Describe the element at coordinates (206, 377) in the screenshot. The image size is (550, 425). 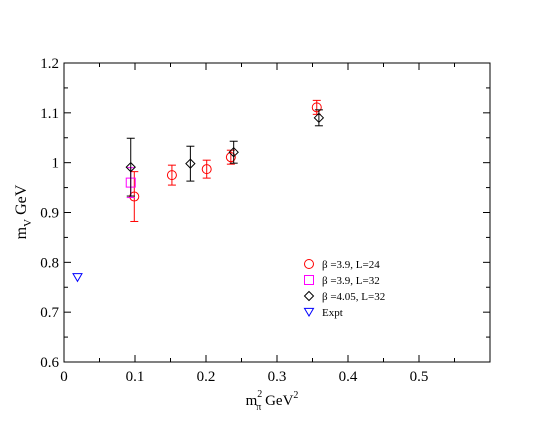
I see `x-tick-label: 0.2` at that location.